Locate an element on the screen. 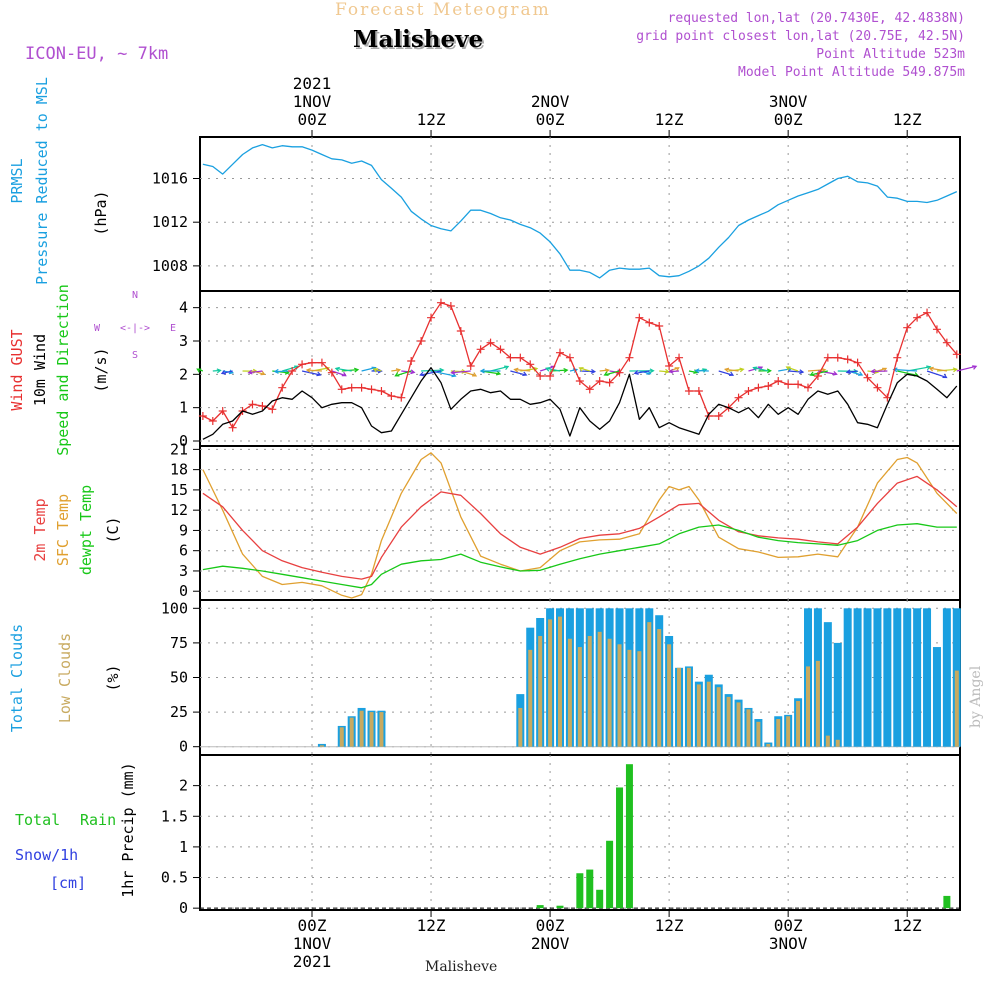 This screenshot has width=1000, height=1000. y-tick-label: 21 is located at coordinates (179, 449).